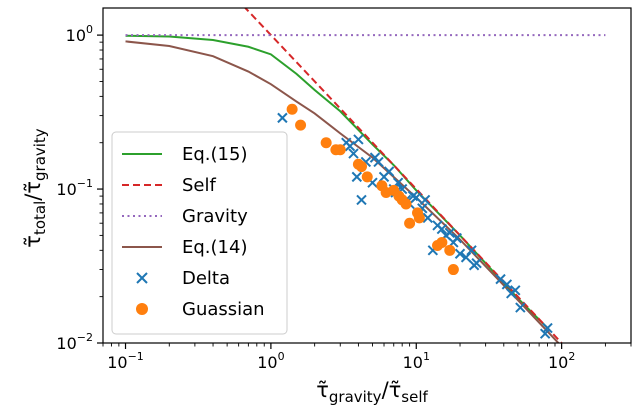 This screenshot has width=644, height=405. I want to click on x-axis-ticks: 10⁻¹ 10⁰ 10¹ 10², so click(367, 357).